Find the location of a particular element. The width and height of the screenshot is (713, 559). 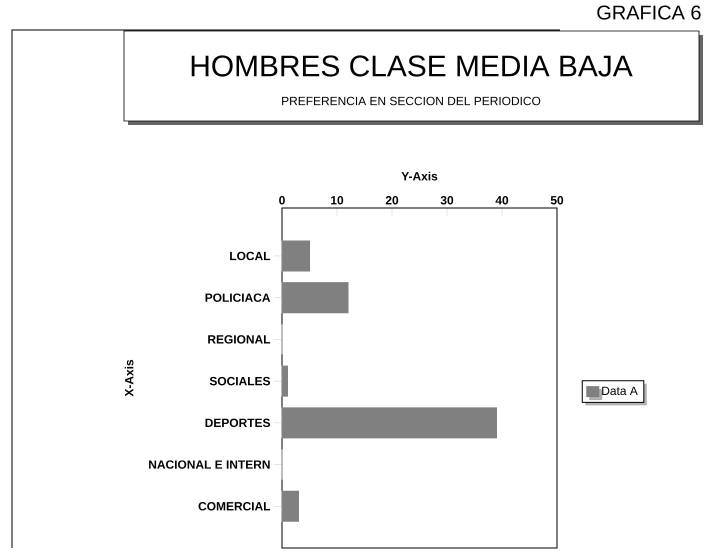

x-tick-label: 10 is located at coordinates (337, 200).